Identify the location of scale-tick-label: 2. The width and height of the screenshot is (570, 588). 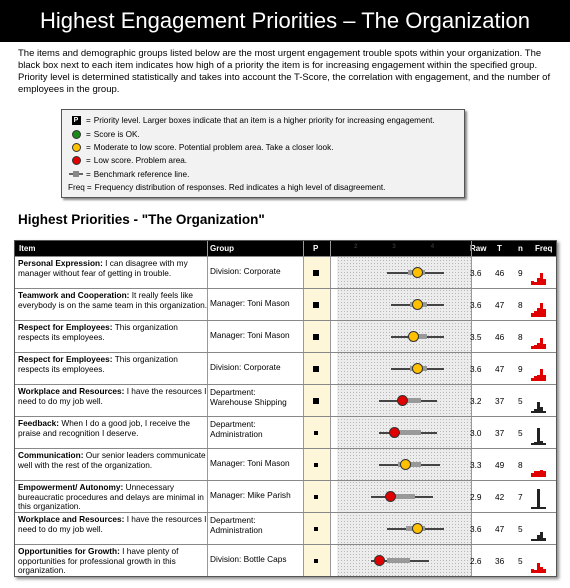
(356, 247).